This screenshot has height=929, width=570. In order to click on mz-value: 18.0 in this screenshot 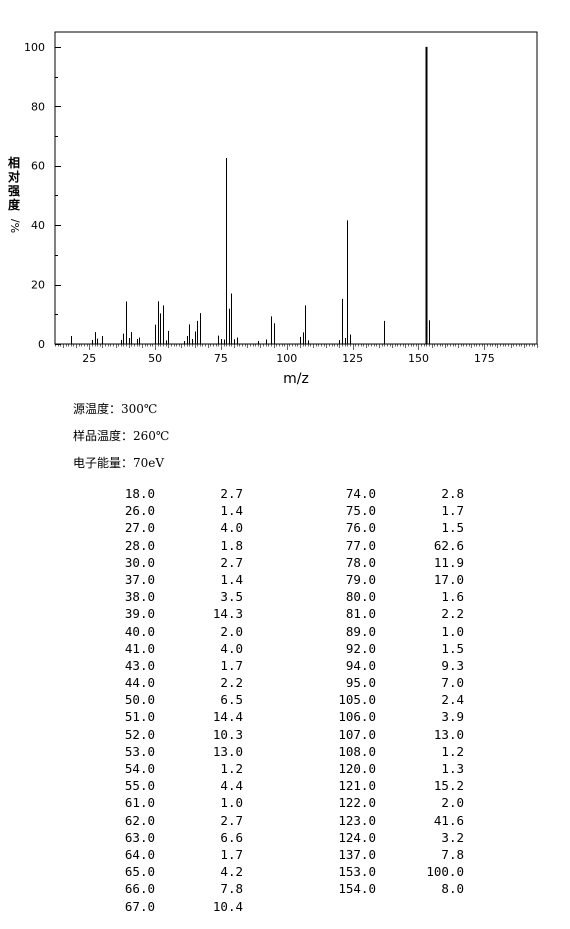, I will do `click(139, 493)`.